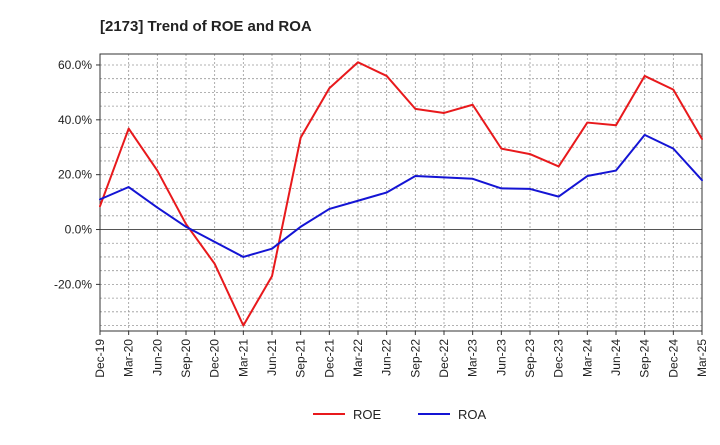 This screenshot has width=720, height=445. What do you see at coordinates (415, 358) in the screenshot?
I see `x-tick-label: Sep-22` at bounding box center [415, 358].